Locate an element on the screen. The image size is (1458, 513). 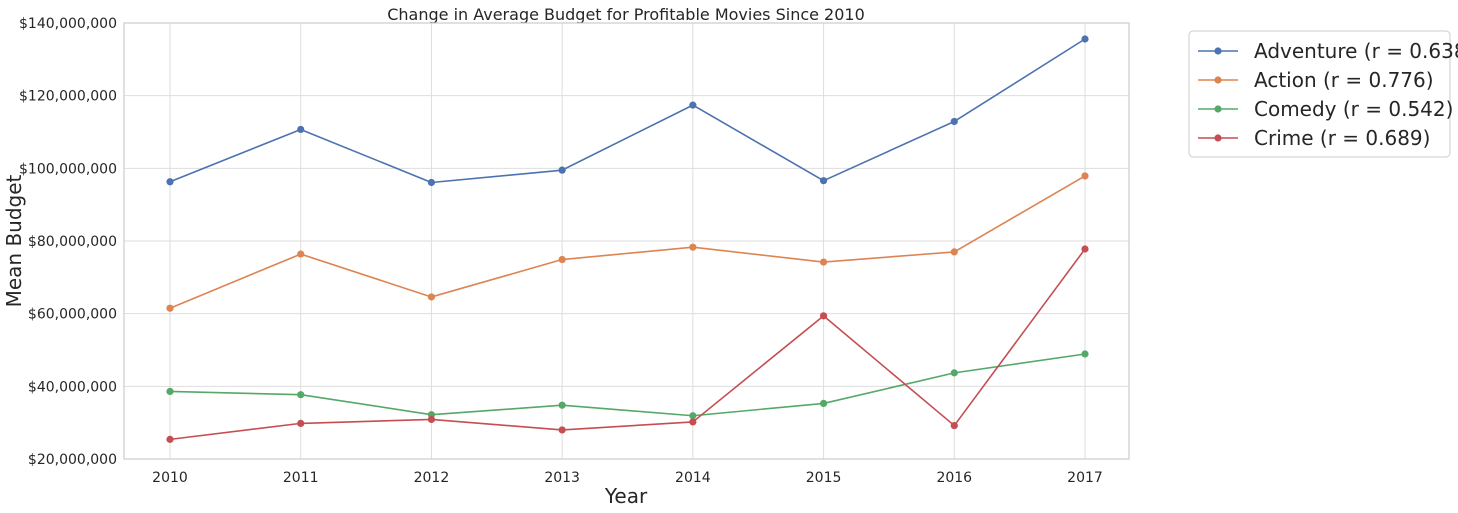
y-tick-label: $60,000,000 is located at coordinates (72, 315).